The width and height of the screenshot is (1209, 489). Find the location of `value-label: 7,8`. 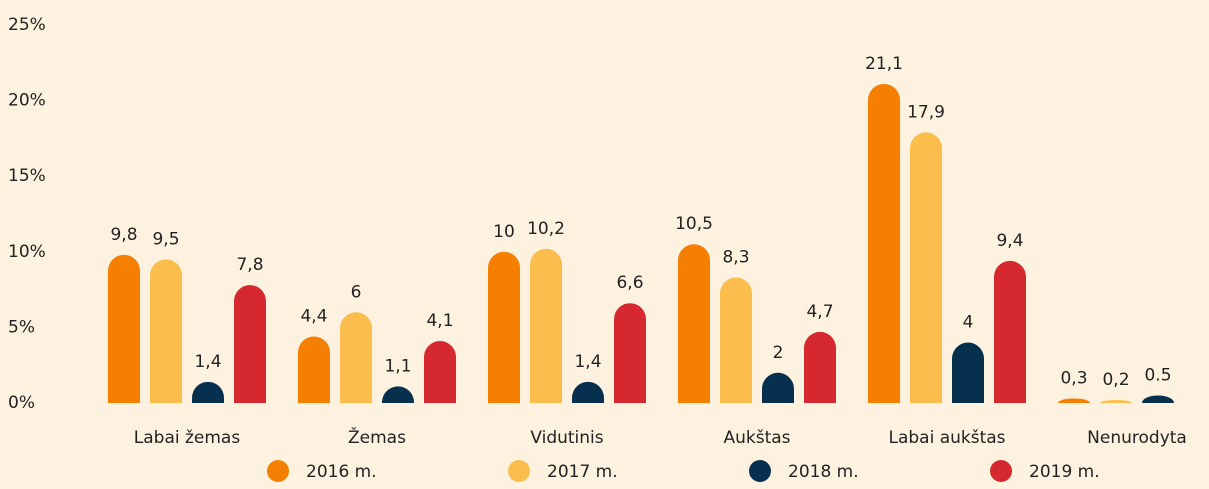

value-label: 7,8 is located at coordinates (249, 265).